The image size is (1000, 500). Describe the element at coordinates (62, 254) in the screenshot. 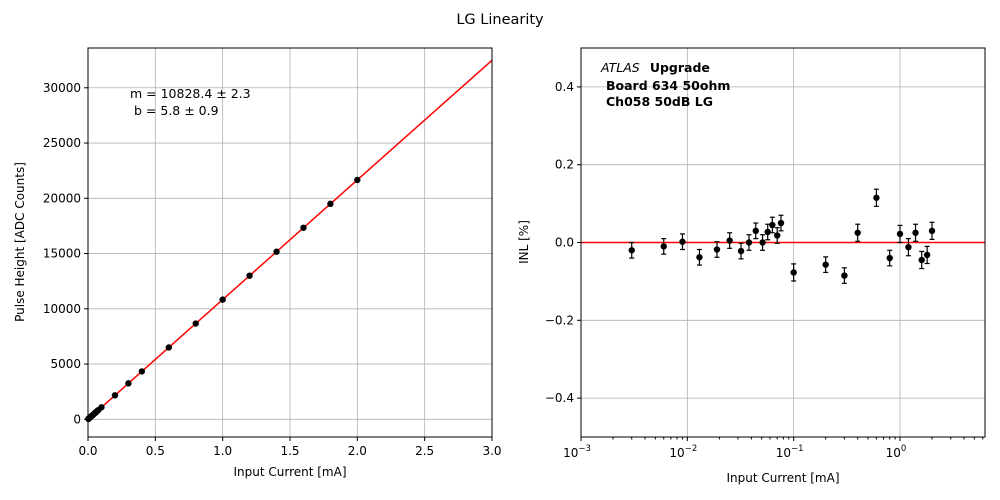

I see `linearity-y-tick-label: 15000` at that location.